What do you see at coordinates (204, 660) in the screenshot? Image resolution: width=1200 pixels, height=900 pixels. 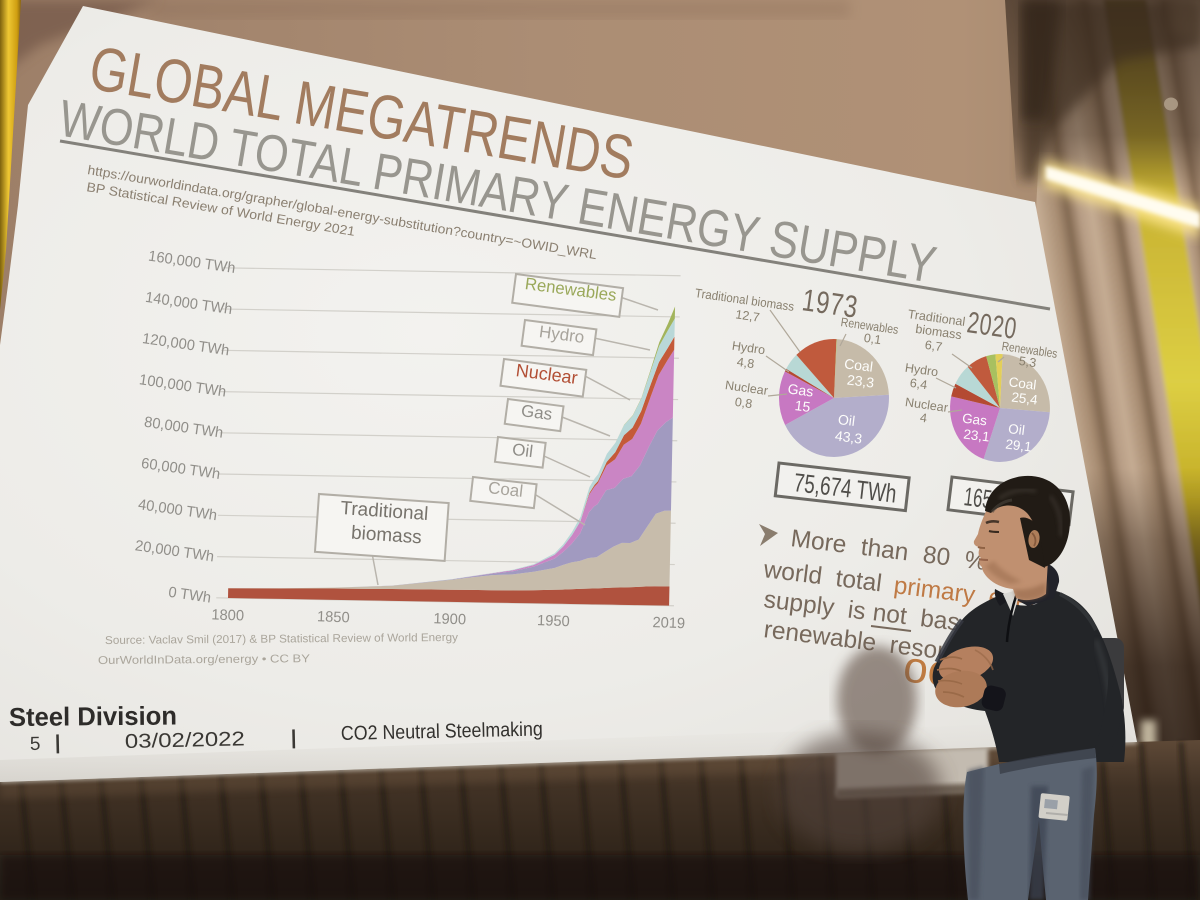 I see `svg-text:OurWorldInData.org/energy • CC: OurWorldInData.org/energy • CC BY` at bounding box center [204, 660].